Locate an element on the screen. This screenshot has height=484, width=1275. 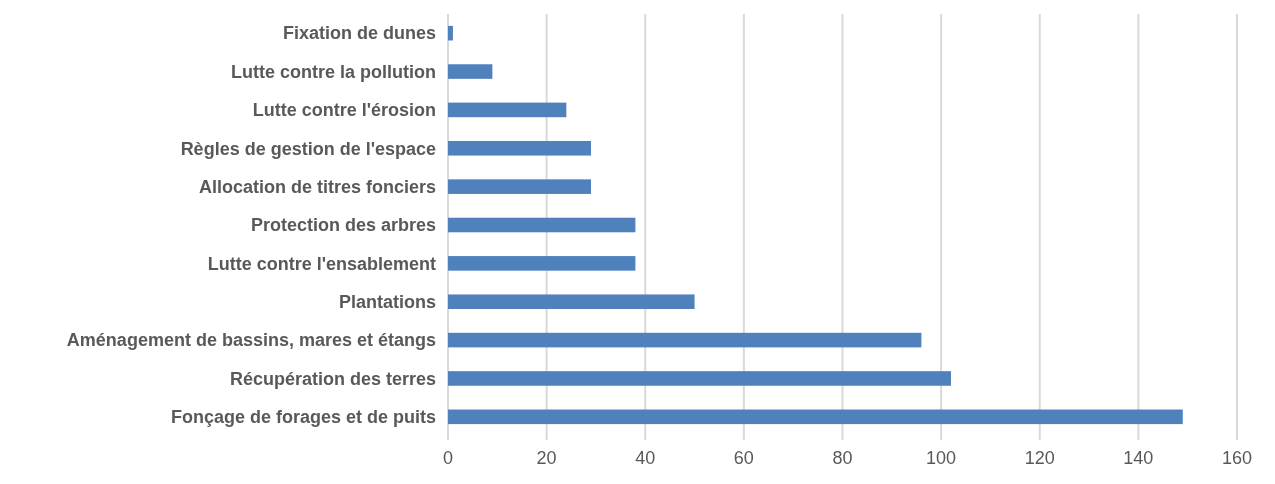
y-tick-label: Protection des arbres is located at coordinates (343, 225).